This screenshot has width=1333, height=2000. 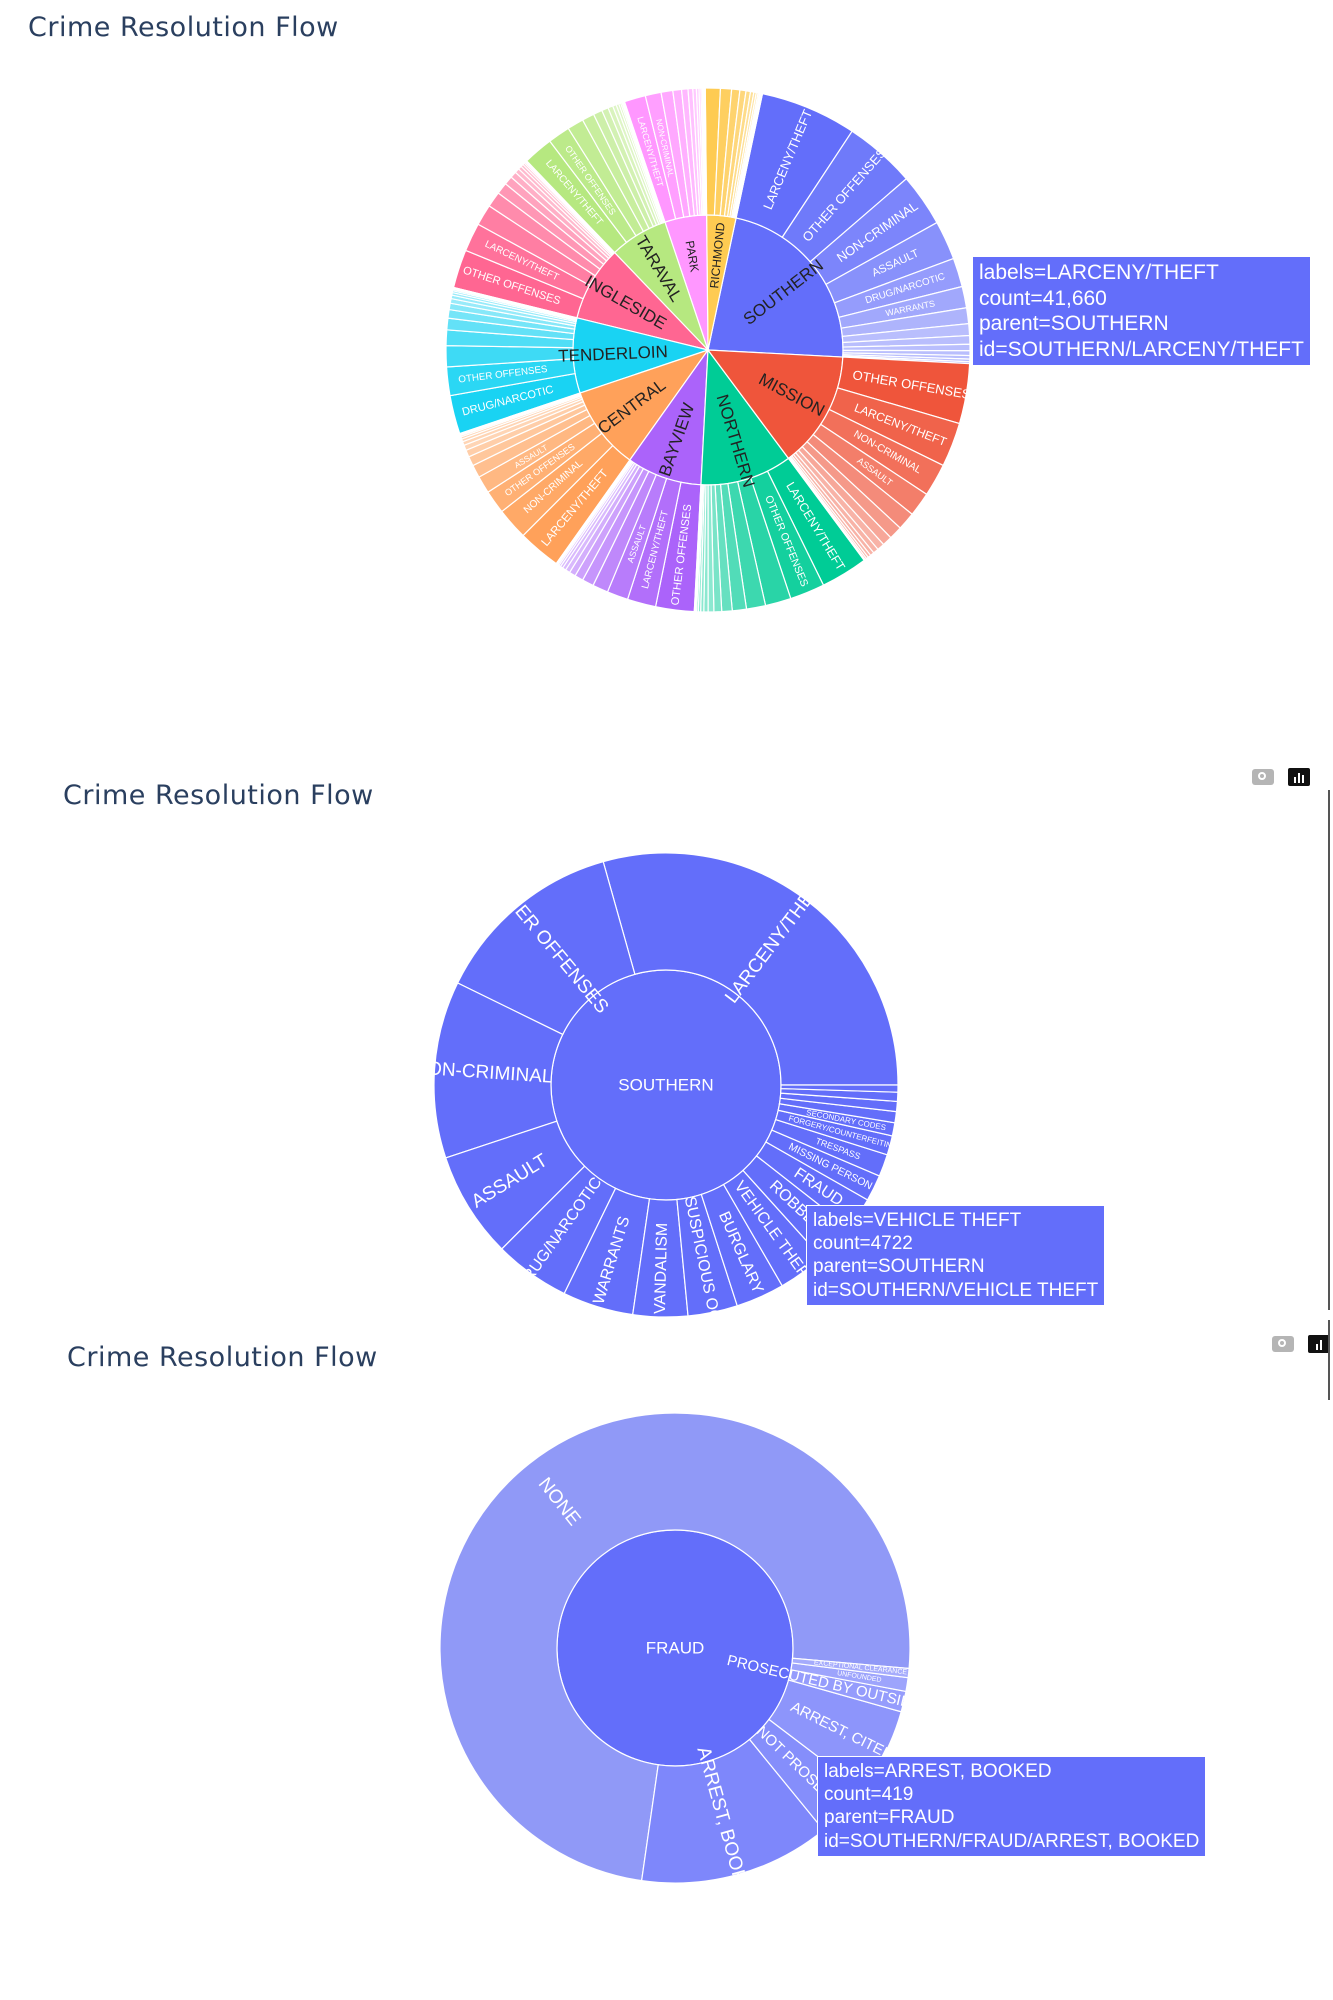 I want to click on segment-disorderly-conduct, so click(x=839, y=1088).